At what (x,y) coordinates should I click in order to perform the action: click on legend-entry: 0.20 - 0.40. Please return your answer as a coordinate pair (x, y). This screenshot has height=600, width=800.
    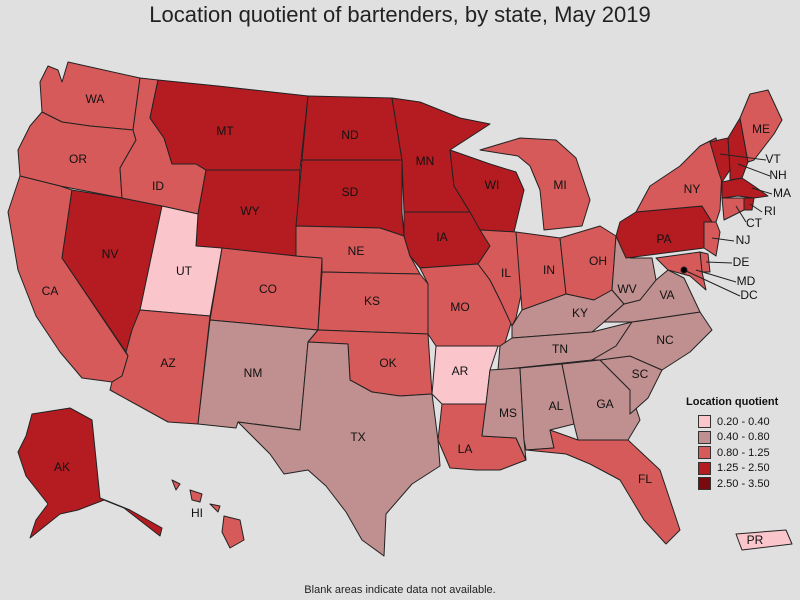
    Looking at the image, I should click on (732, 422).